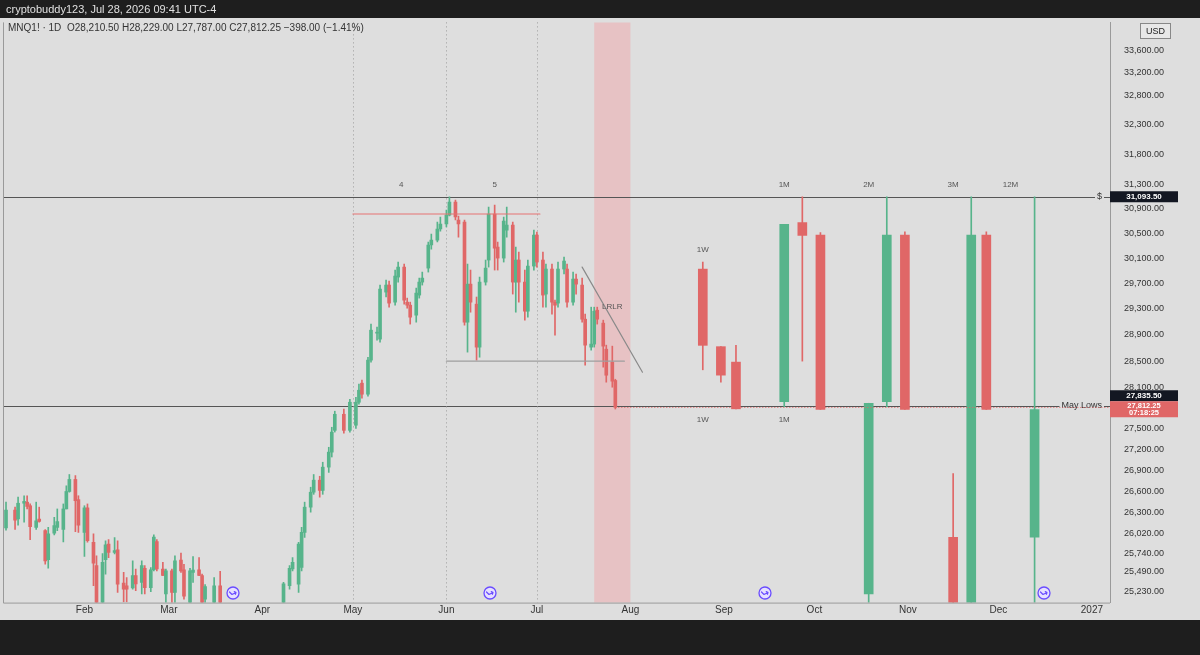 Image resolution: width=1200 pixels, height=655 pixels. What do you see at coordinates (84, 610) in the screenshot?
I see `x-tick-label: Feb` at bounding box center [84, 610].